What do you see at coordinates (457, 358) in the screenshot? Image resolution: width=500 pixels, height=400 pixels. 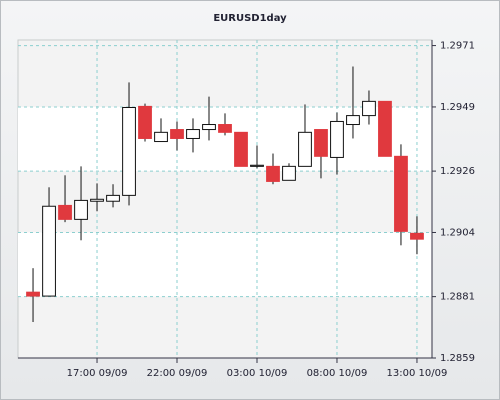 I see `y-tick-label: 1.2859` at bounding box center [457, 358].